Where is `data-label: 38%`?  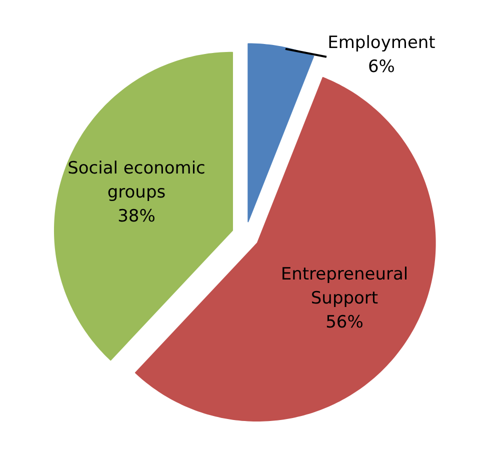
data-label: 38% is located at coordinates (137, 216).